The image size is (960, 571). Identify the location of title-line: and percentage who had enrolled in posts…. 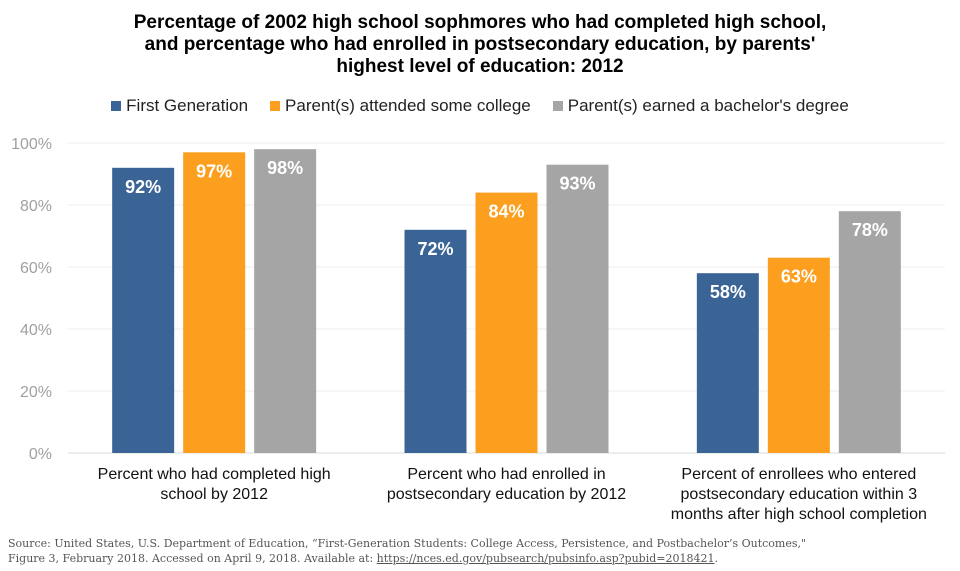
(480, 44).